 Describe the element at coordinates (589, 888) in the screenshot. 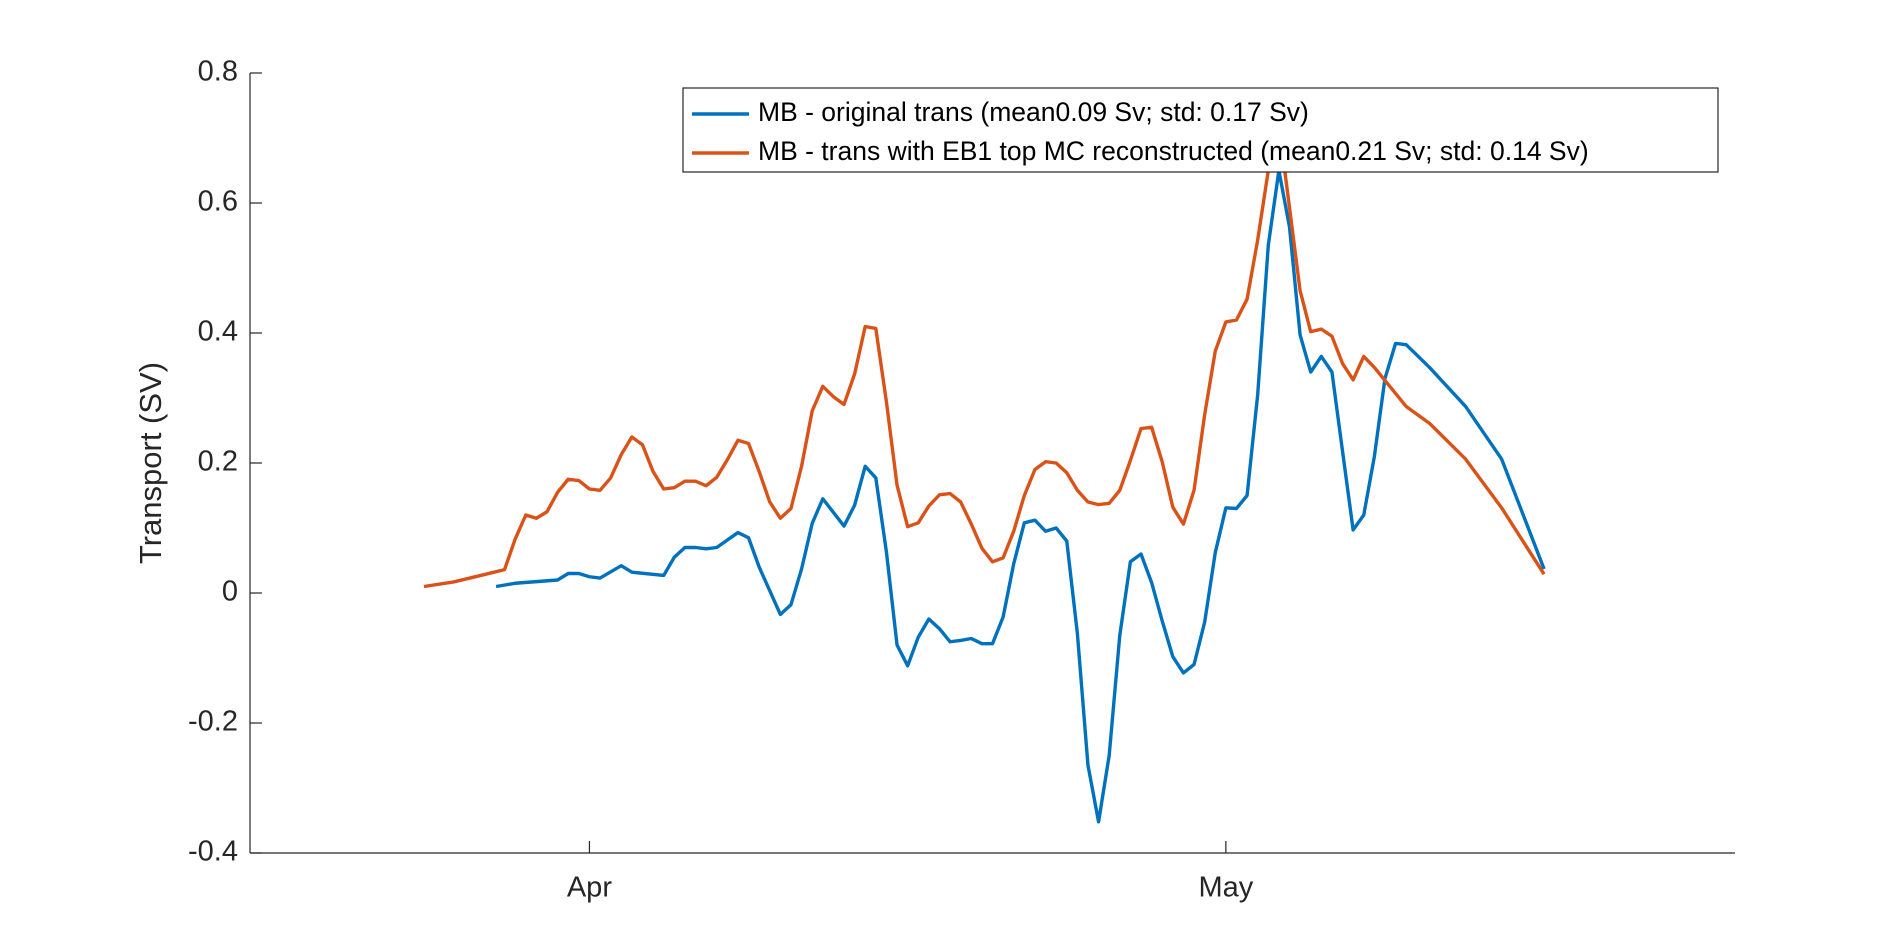

I see `x-tick-label: Apr` at that location.